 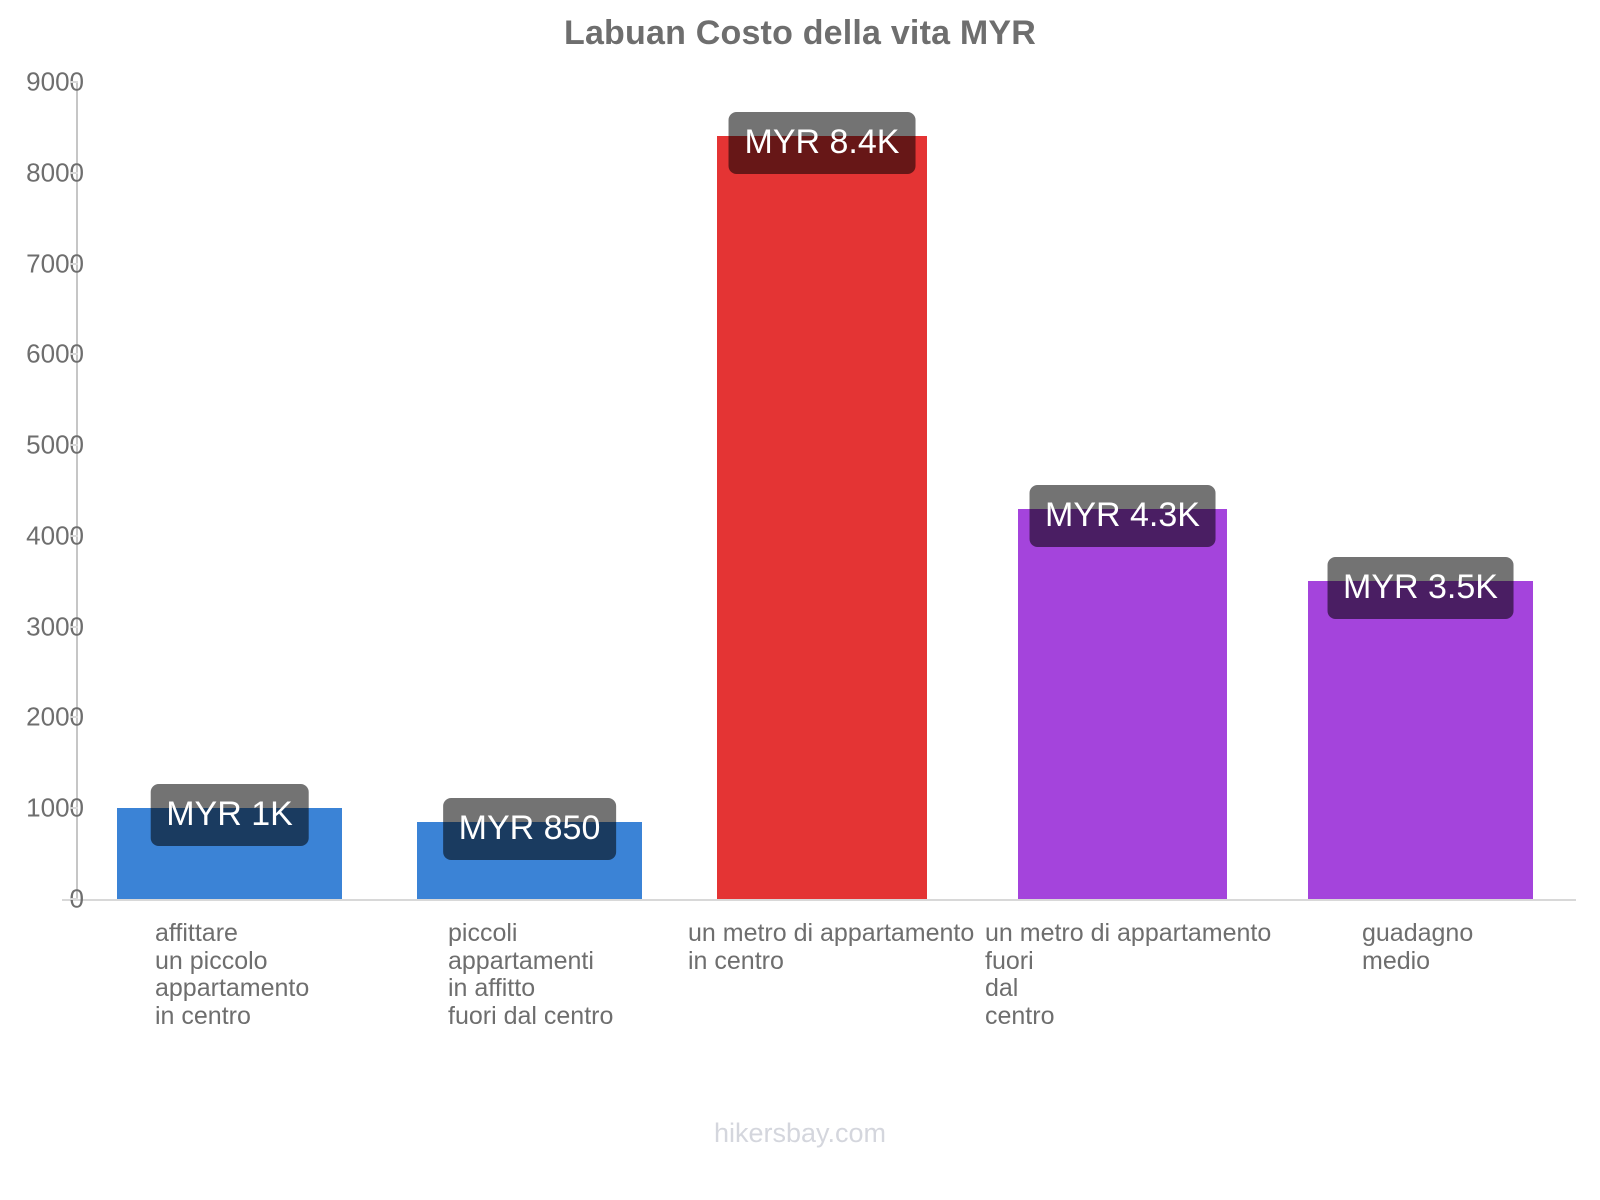 I want to click on bar-value-label: MYR 850, so click(x=529, y=828).